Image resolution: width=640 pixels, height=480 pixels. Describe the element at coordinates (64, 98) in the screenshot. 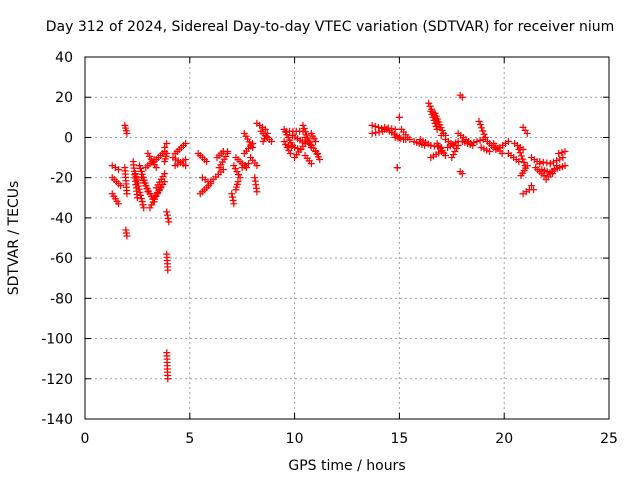

I see `y-tick-label: 20` at that location.